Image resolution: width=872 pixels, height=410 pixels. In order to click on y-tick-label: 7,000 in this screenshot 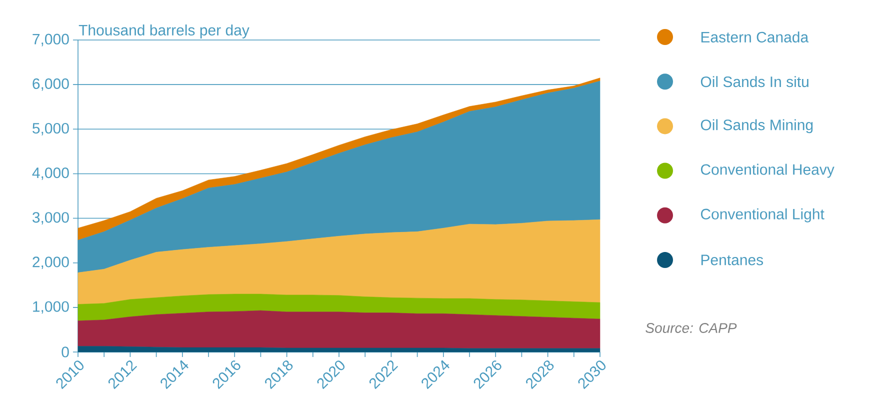, I will do `click(50, 40)`.